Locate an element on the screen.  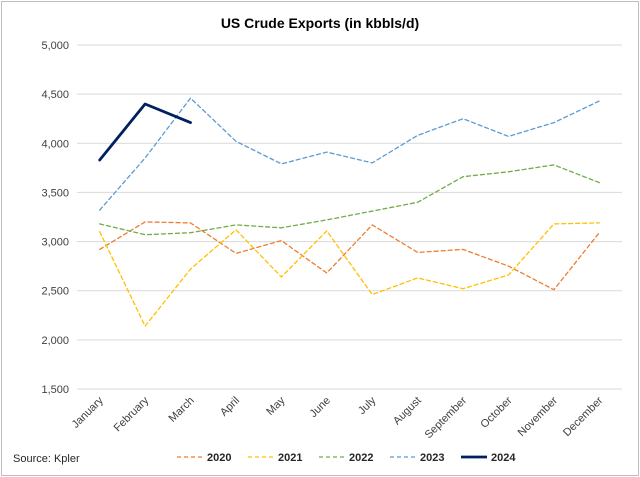
y-tick-label: 5,000 is located at coordinates (55, 46).